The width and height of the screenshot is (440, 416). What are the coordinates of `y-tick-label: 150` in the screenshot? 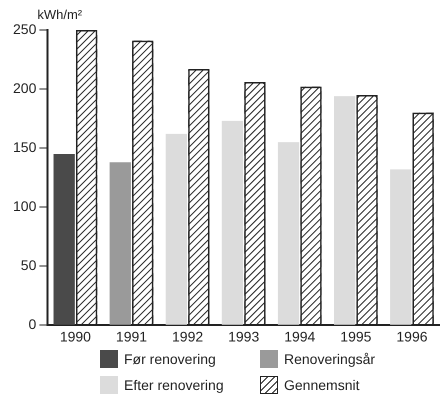 It's located at (25, 146).